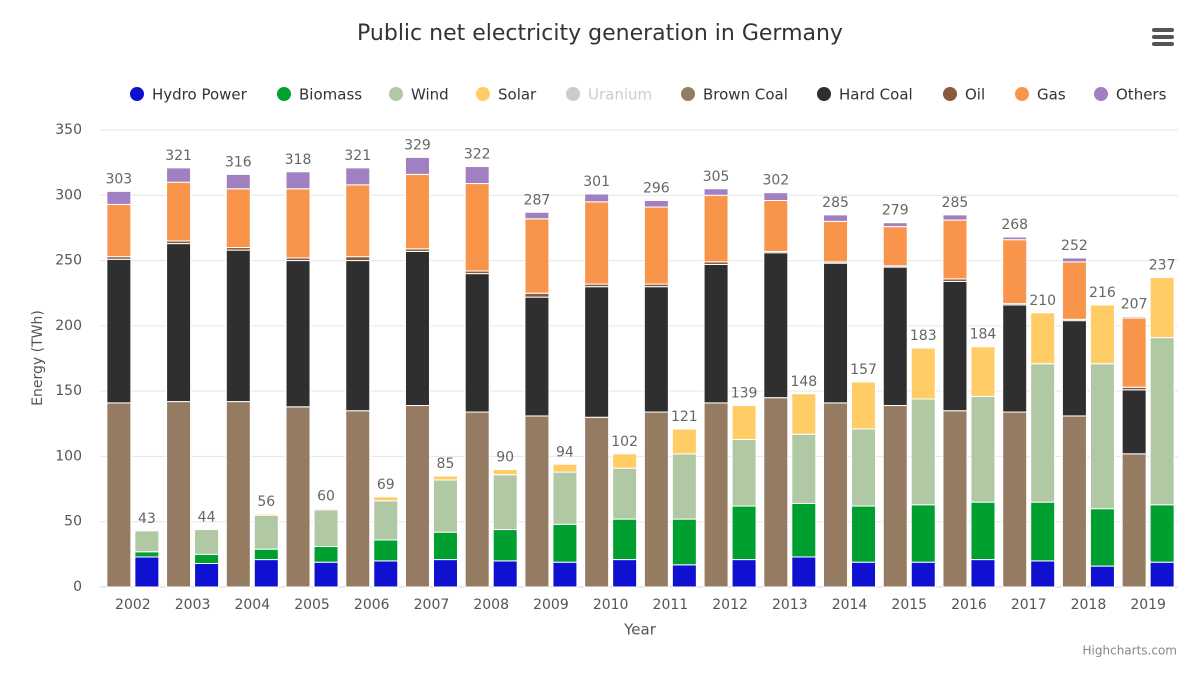 This screenshot has width=1200, height=675. I want to click on x-tick-label: 2018, so click(1089, 605).